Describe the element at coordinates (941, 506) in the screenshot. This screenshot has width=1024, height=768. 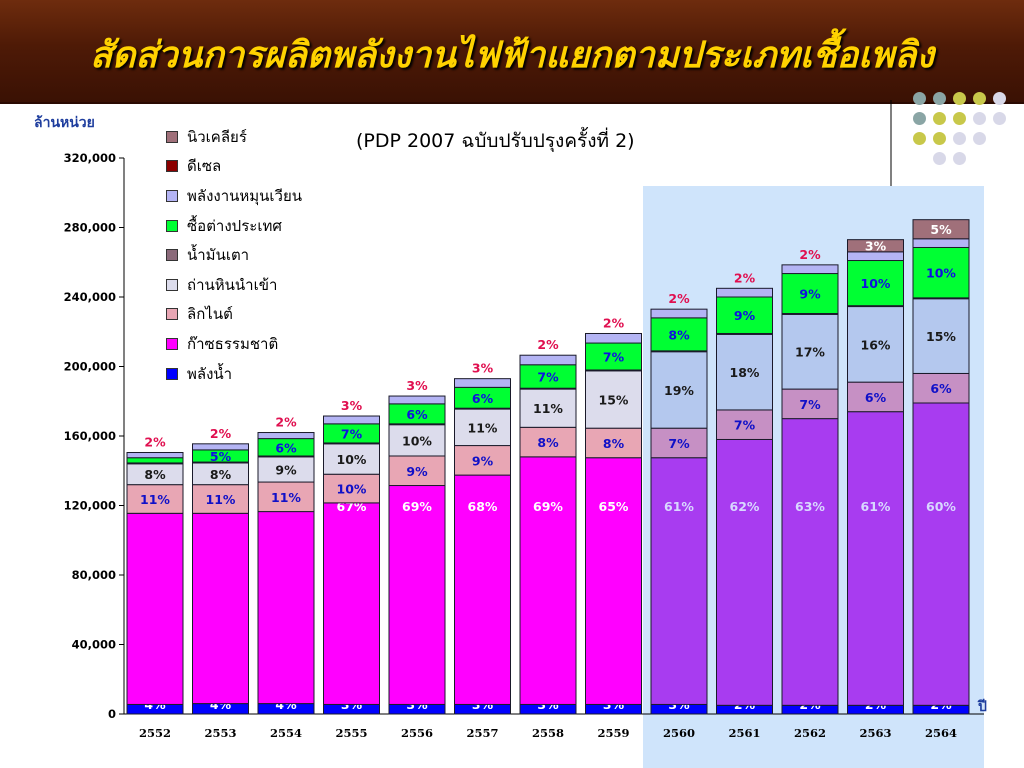
I see `data-label: 60%` at that location.